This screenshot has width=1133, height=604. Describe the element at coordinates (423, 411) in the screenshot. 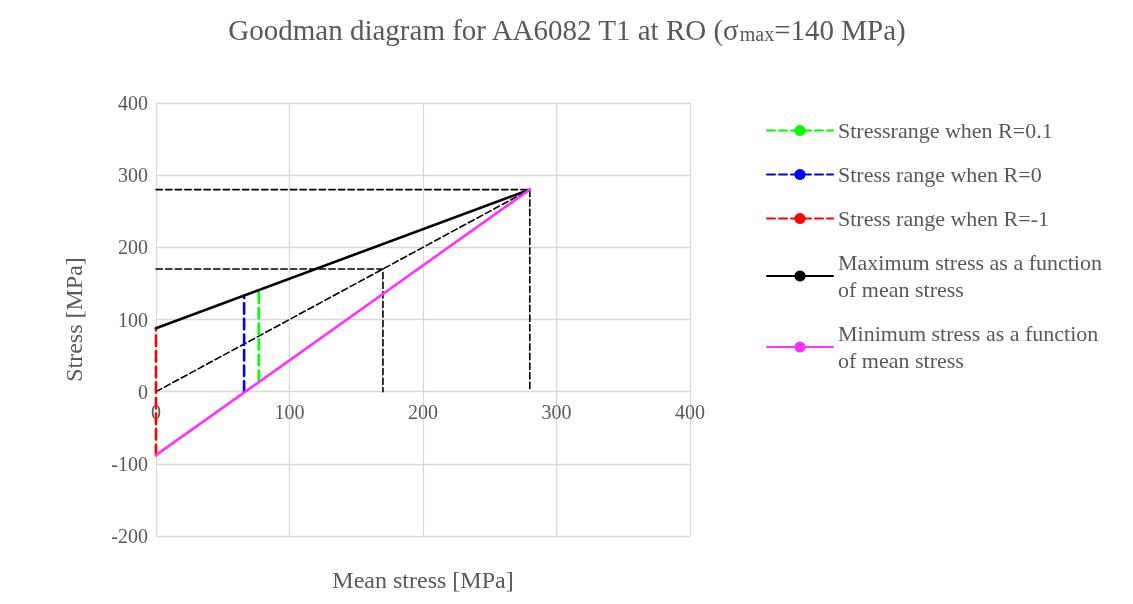

I see `x-tick-label: 200` at that location.